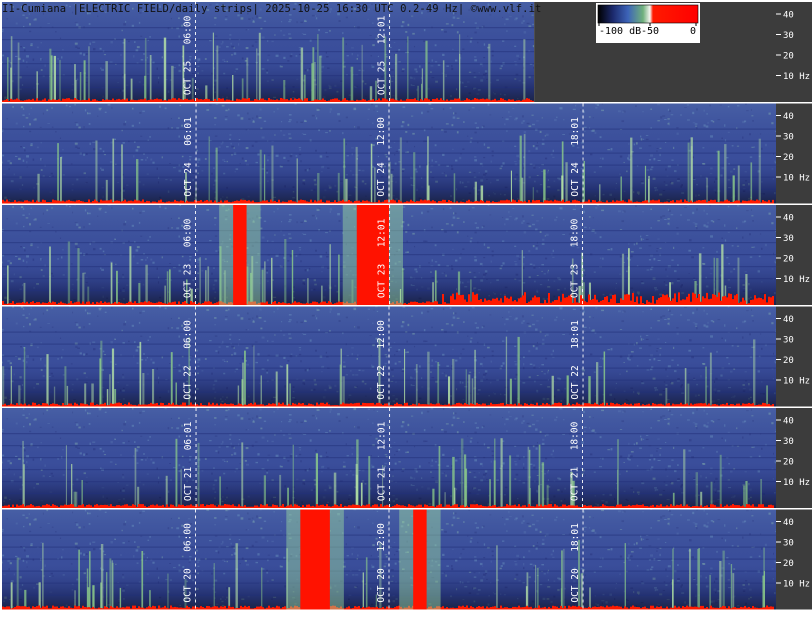 This screenshot has height=617, width=812. Describe the element at coordinates (268, 64) in the screenshot. I see `band-line` at that location.